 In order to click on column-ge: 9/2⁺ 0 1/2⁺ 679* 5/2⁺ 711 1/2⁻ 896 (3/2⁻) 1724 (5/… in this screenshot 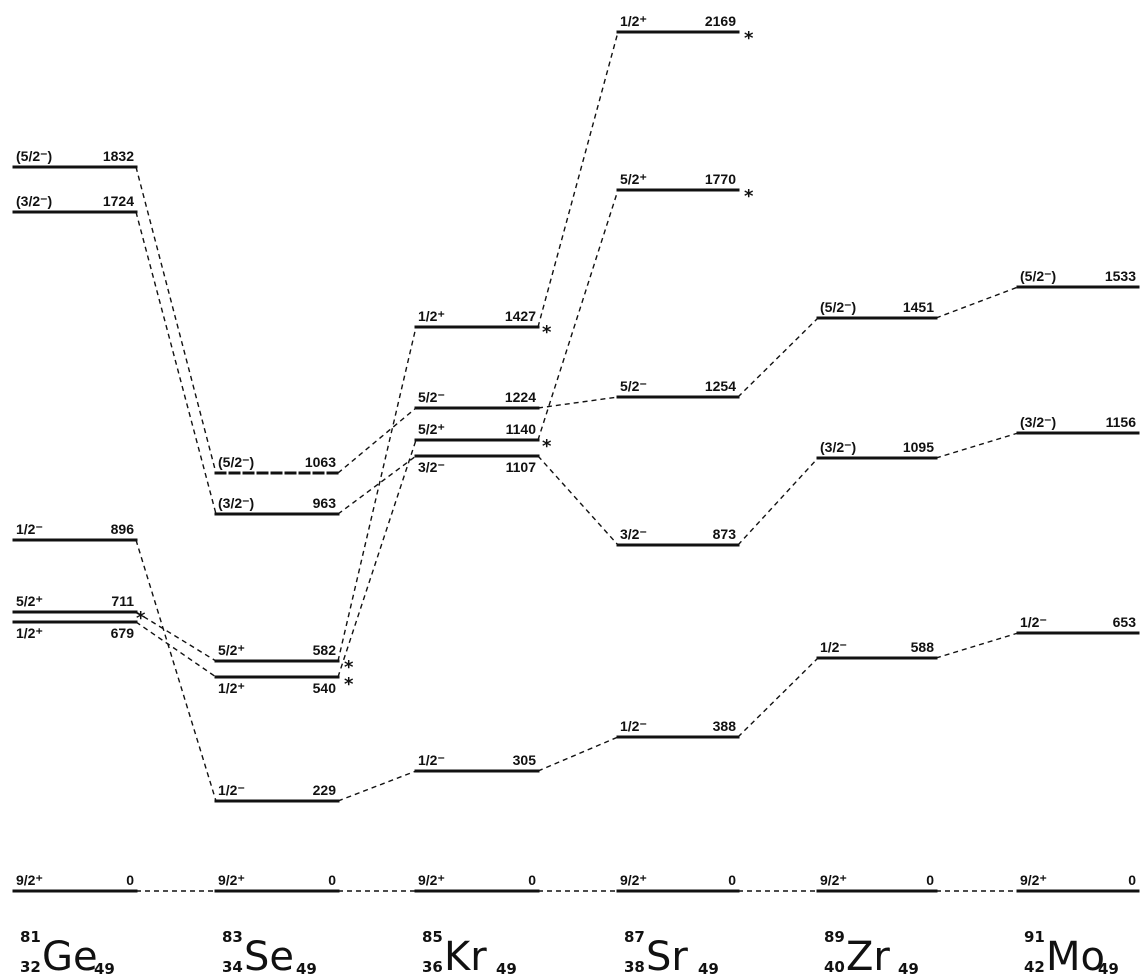, I will do `click(79, 520)`.